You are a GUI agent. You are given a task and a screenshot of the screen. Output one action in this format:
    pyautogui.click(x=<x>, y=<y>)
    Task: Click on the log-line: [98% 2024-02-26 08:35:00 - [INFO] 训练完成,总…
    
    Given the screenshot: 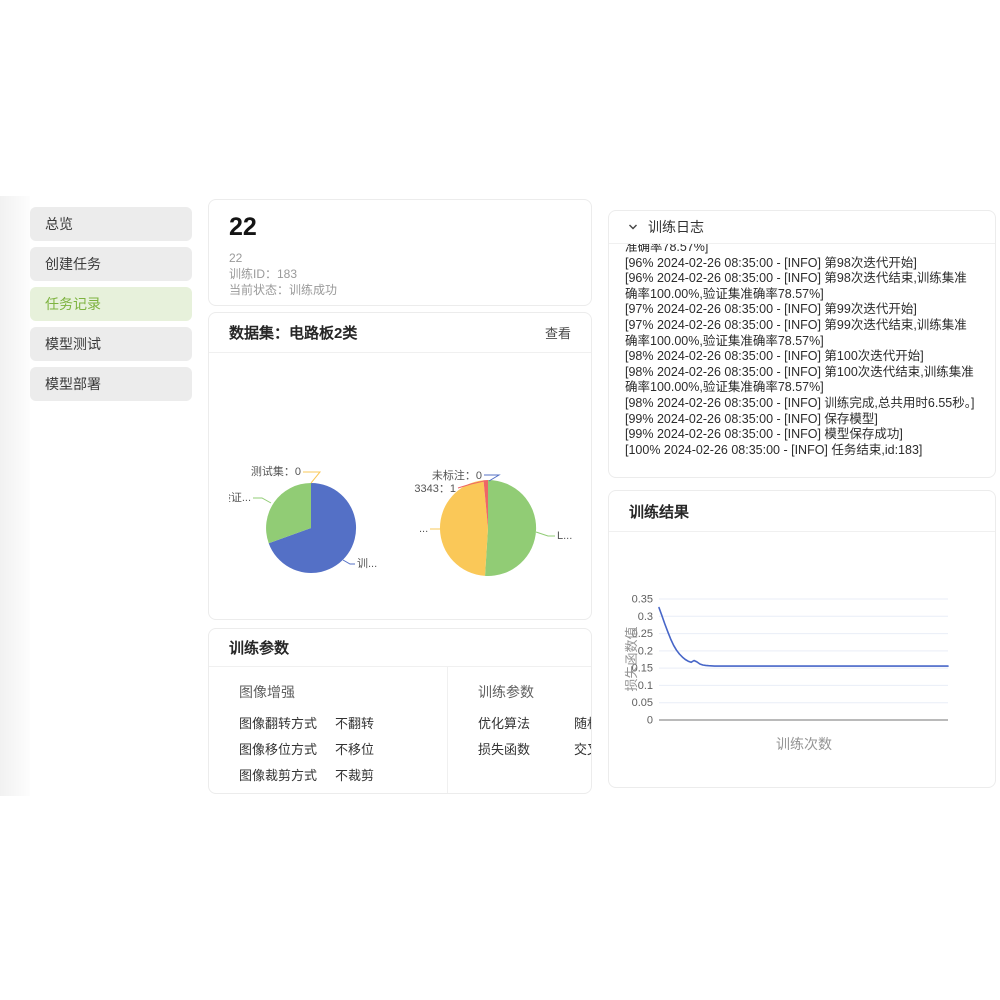 What is the action you would take?
    pyautogui.click(x=800, y=402)
    